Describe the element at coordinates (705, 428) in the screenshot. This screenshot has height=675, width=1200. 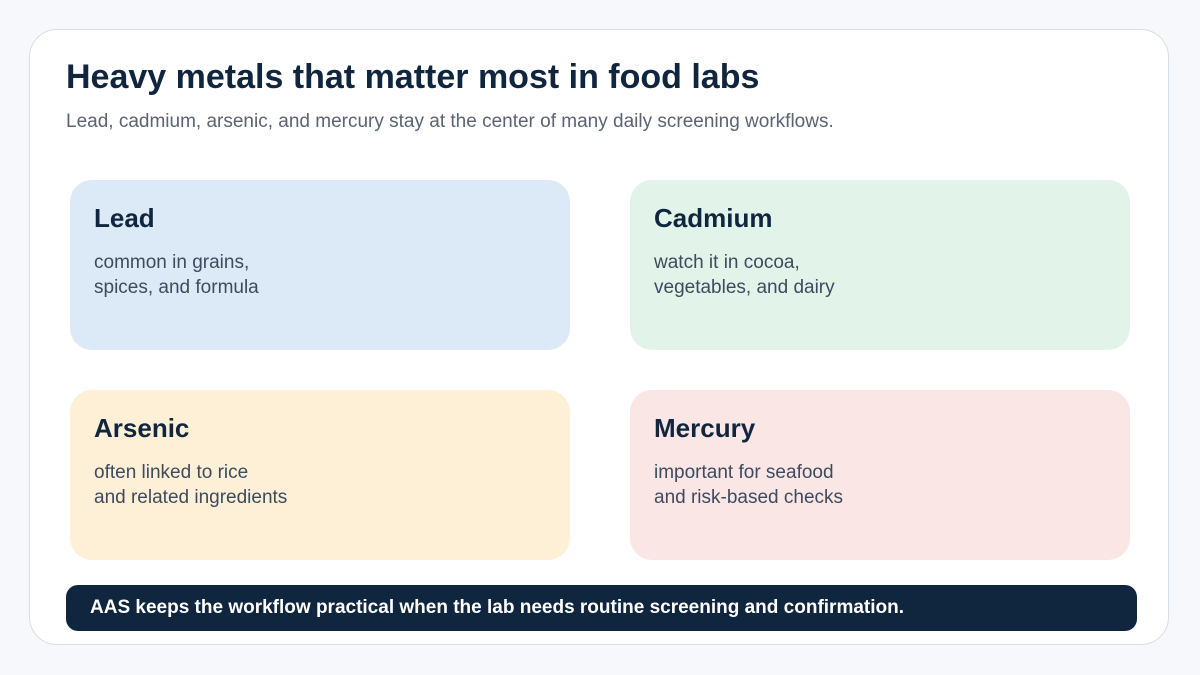
I see `card-title: Mercury` at that location.